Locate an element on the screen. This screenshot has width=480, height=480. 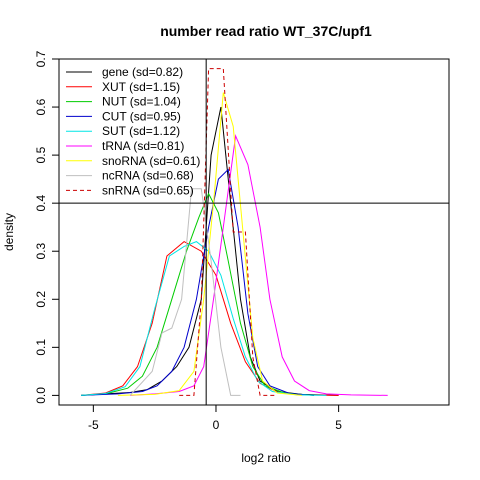
y-tick-label: 0.4 is located at coordinates (41, 203).